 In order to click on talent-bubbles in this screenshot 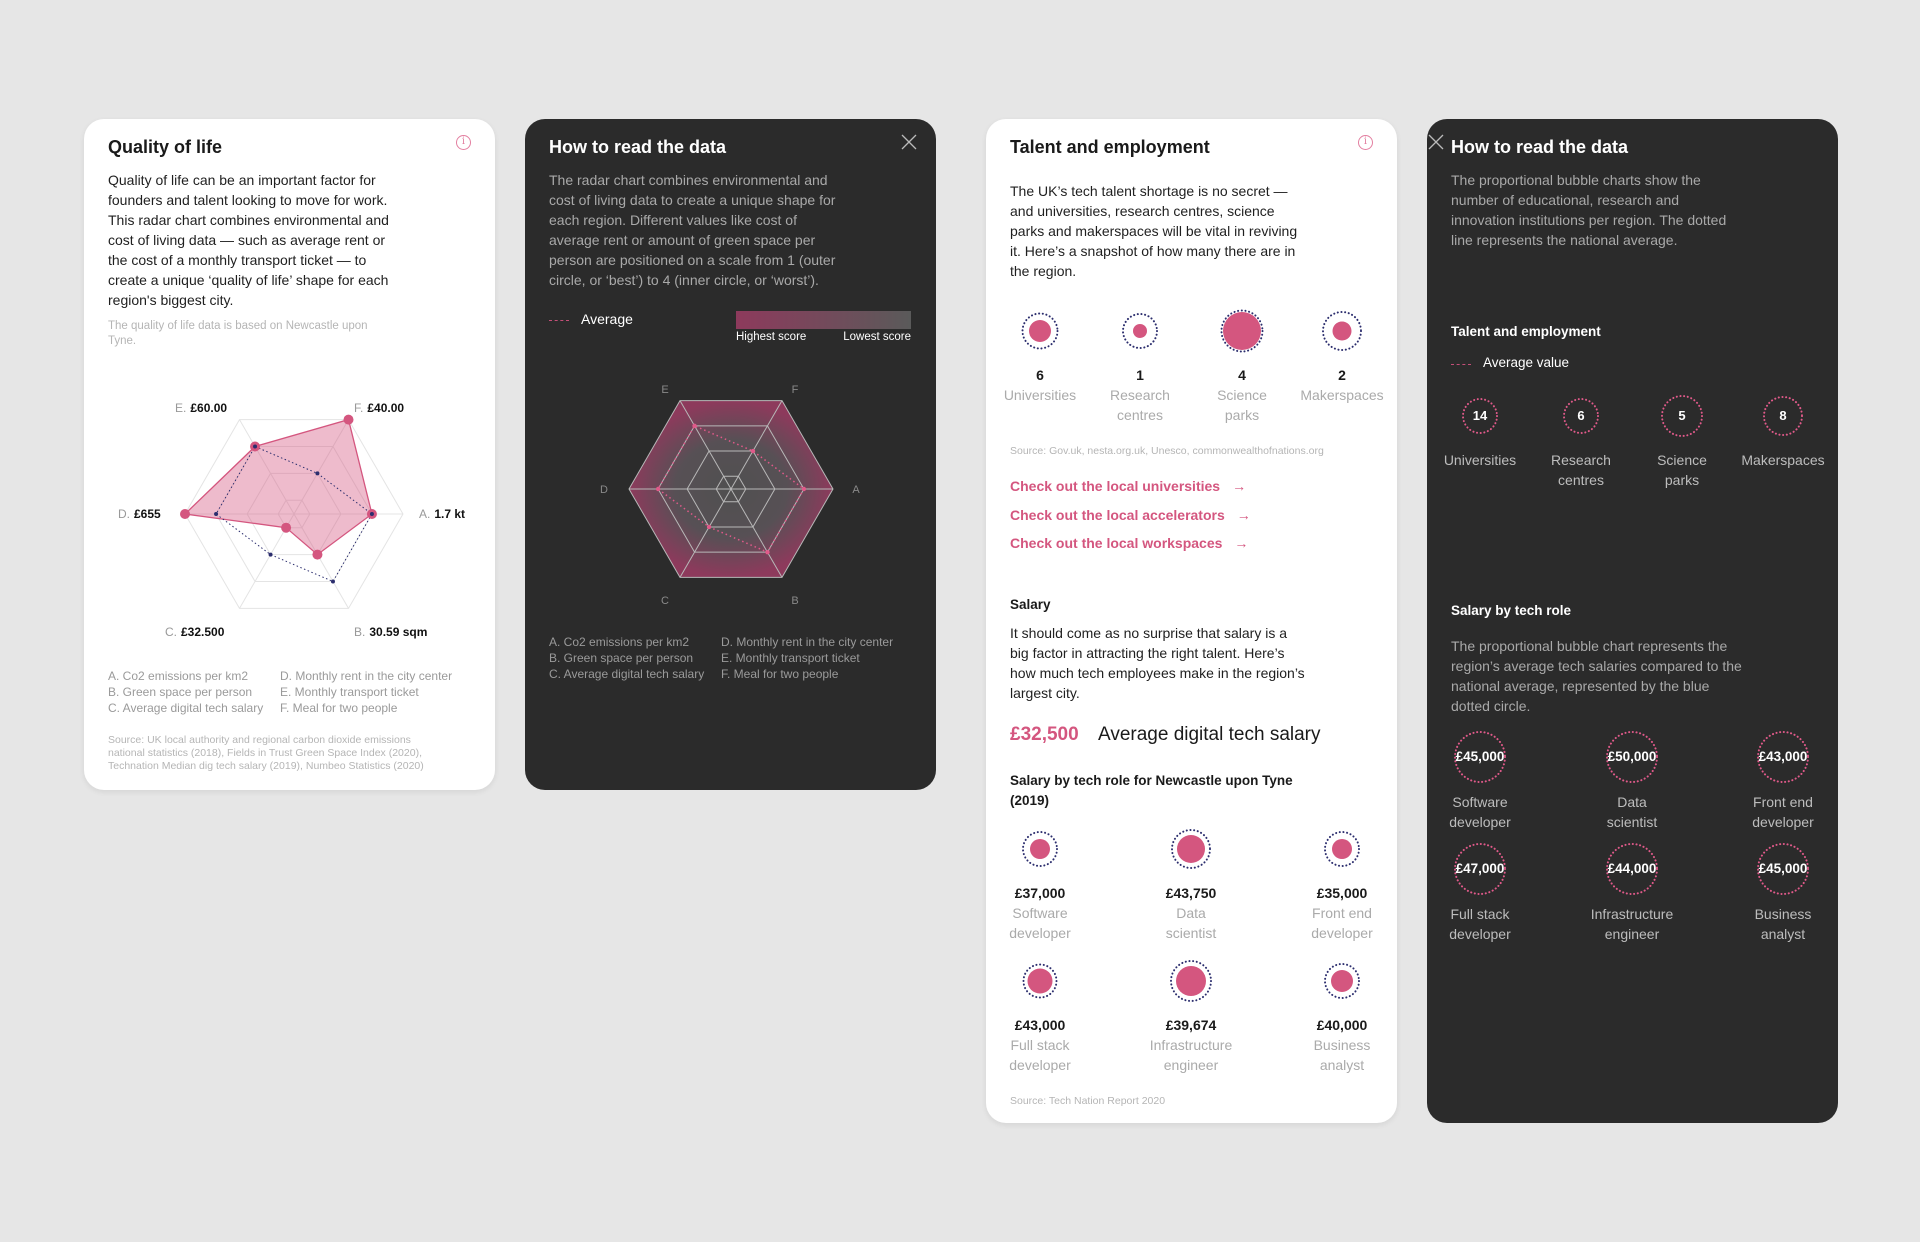, I will do `click(1191, 655)`.